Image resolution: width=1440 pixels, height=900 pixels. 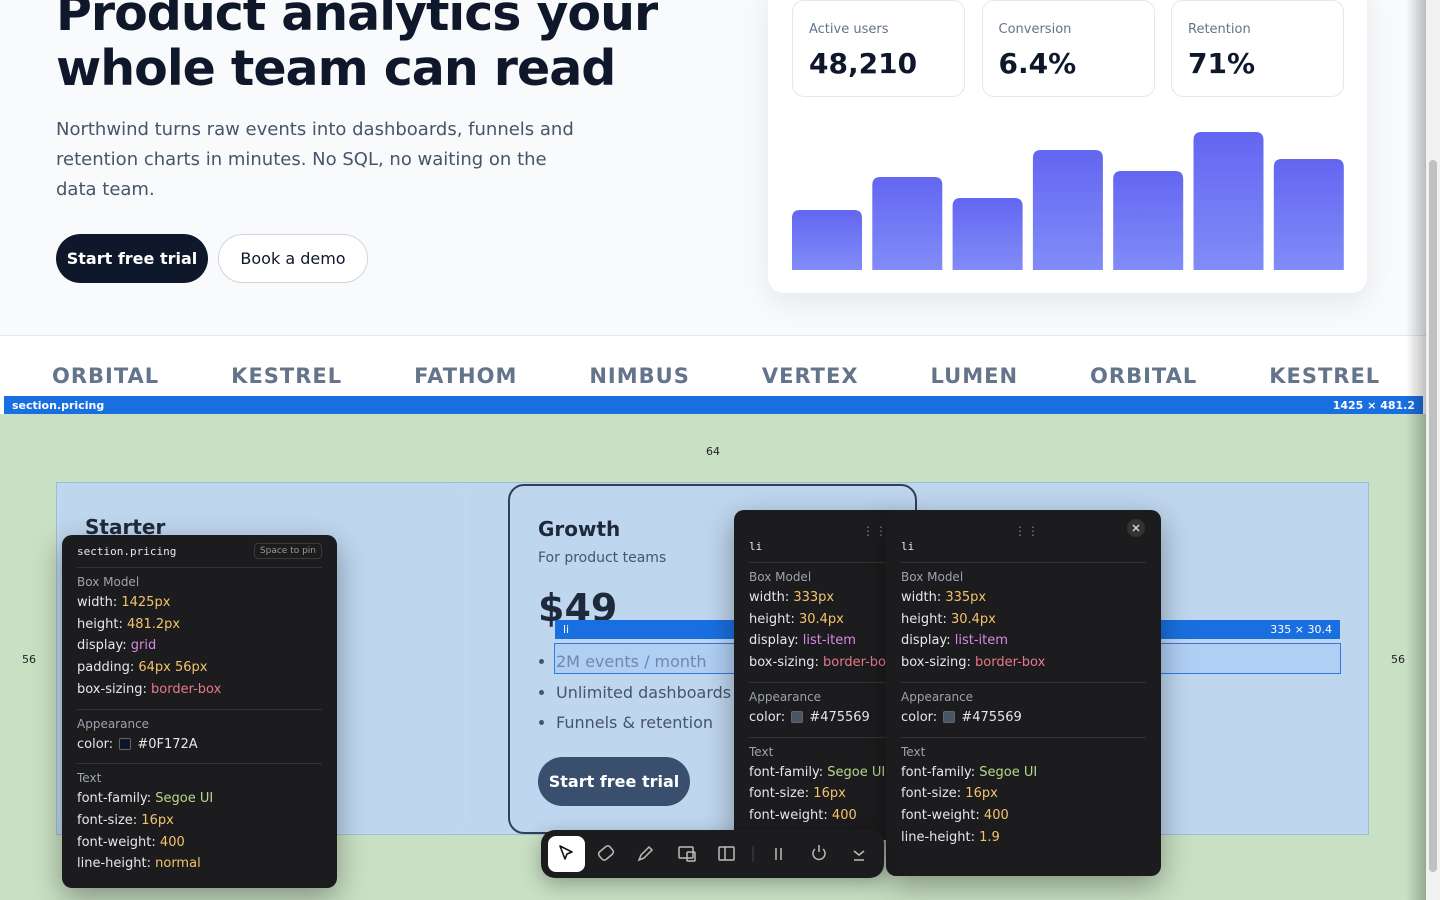 What do you see at coordinates (706, 854) in the screenshot?
I see `toolbar-icons` at bounding box center [706, 854].